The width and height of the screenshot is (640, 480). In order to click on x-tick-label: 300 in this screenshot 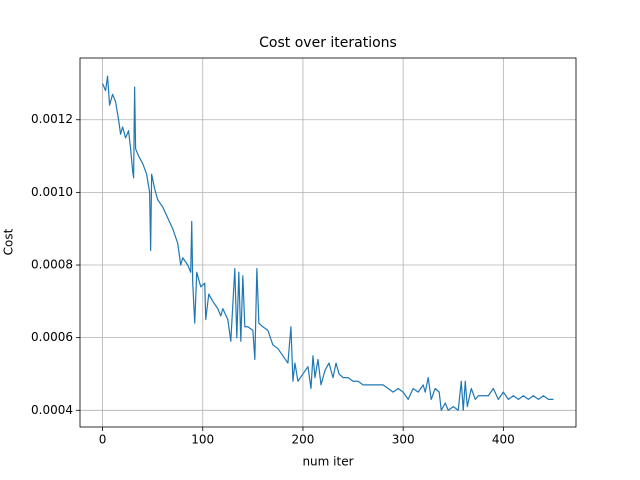, I will do `click(403, 440)`.